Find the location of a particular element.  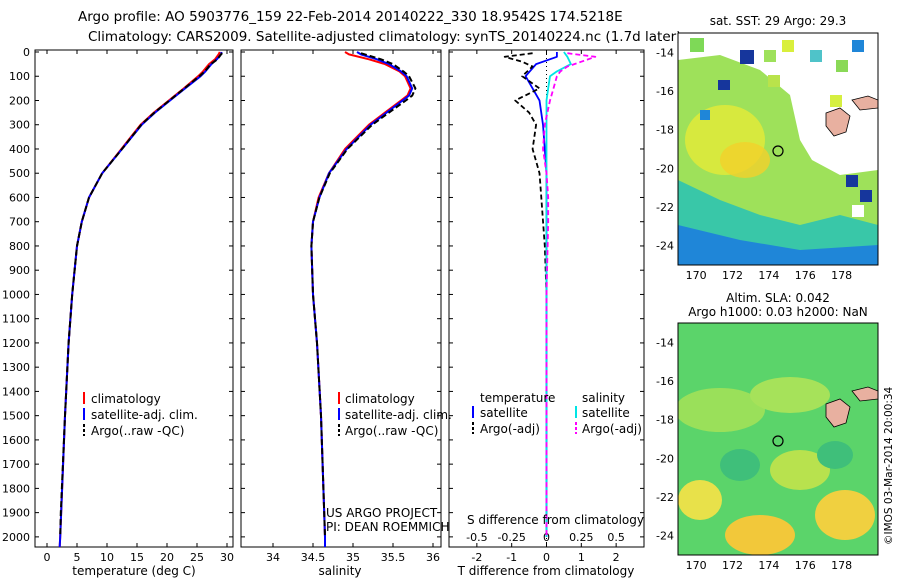

y-tick-label: 900 is located at coordinates (19, 270).